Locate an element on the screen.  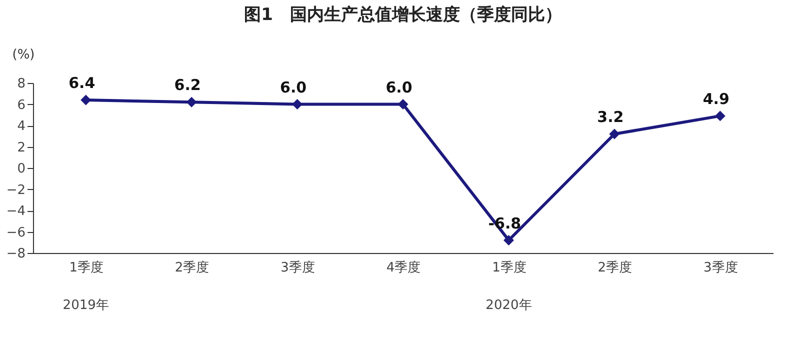
y-tick-label: −4 is located at coordinates (16, 211).